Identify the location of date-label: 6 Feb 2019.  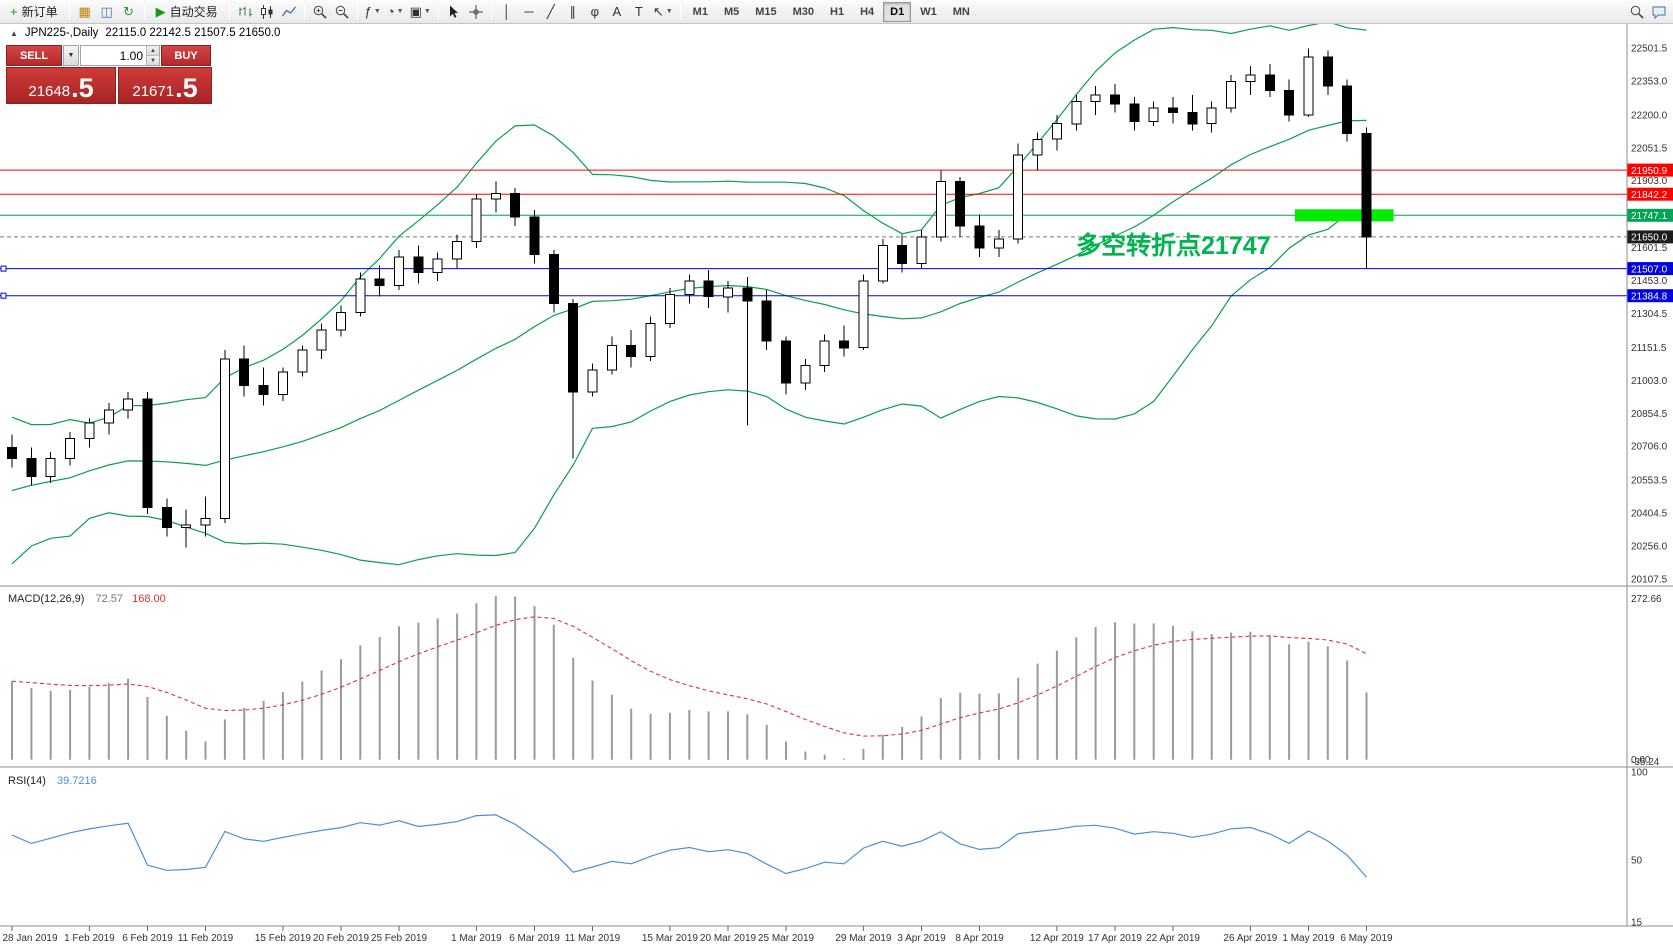
(147, 938).